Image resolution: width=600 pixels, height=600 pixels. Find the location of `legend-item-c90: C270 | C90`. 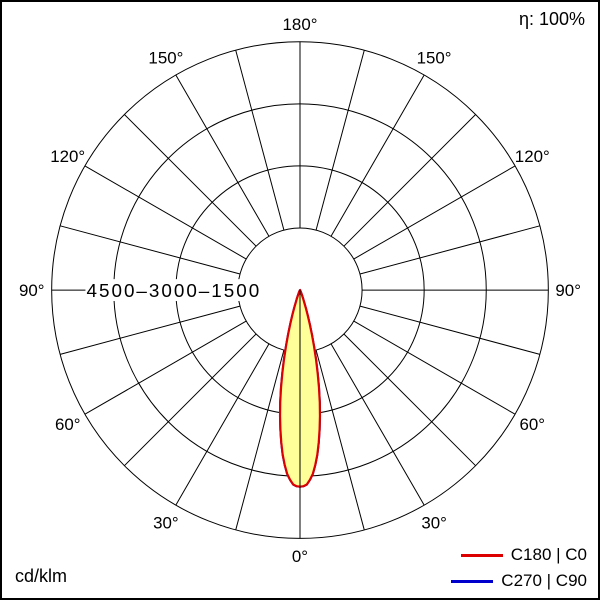

legend-item-c90: C270 | C90 is located at coordinates (519, 581).